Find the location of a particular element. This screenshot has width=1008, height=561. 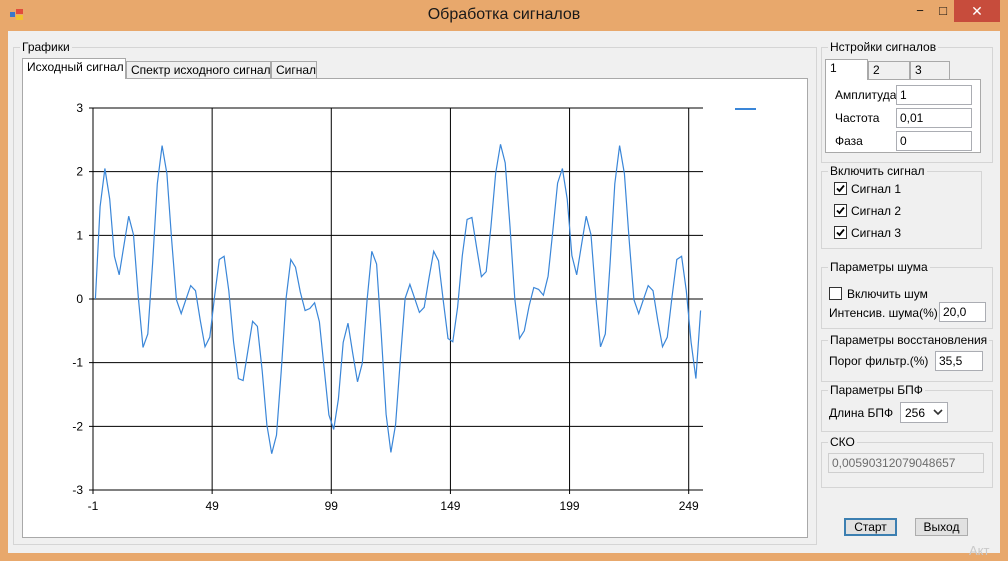

y-tick-label: 3 is located at coordinates (79, 108).